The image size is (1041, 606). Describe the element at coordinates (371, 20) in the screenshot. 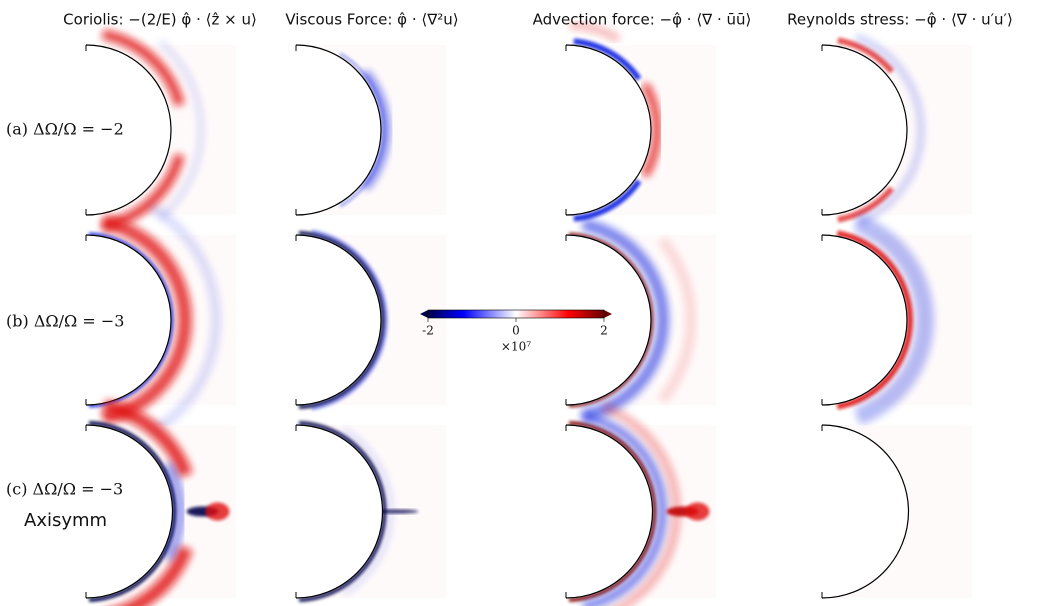

I see `column-title: Viscous Force: φ̂ · ⟨∇²u⟩` at that location.